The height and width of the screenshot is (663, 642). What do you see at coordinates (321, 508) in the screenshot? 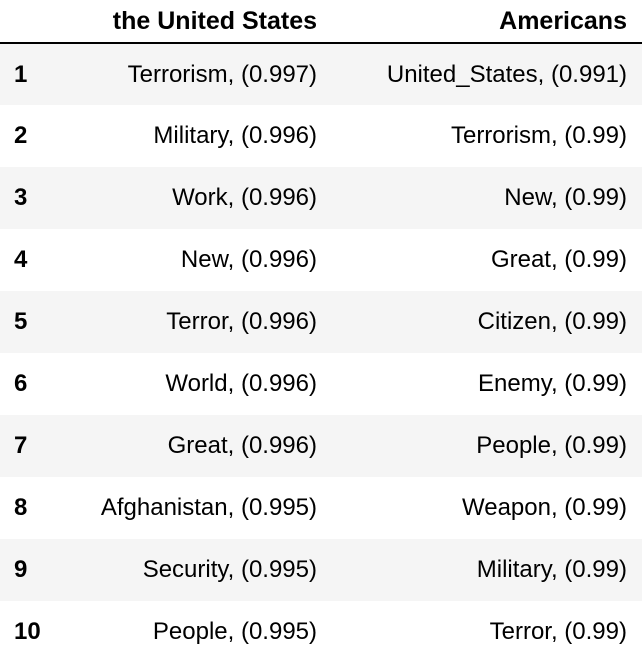
I see `table-row: 8 Afghanistan, (0.995) Weapon, (0.99)` at bounding box center [321, 508].